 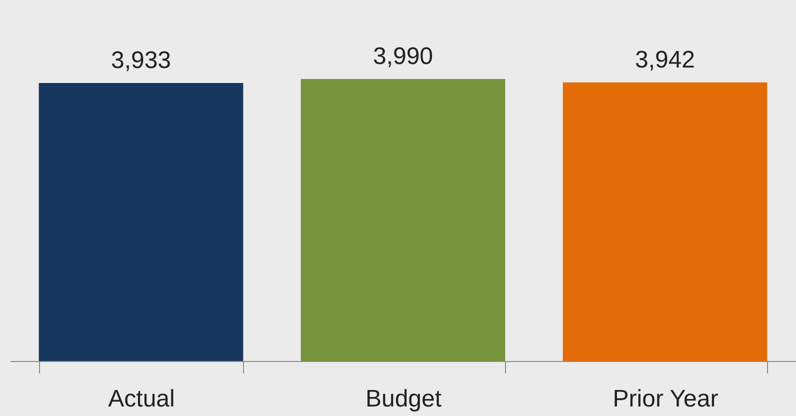 What do you see at coordinates (403, 399) in the screenshot?
I see `x-tick-label: Budget` at bounding box center [403, 399].